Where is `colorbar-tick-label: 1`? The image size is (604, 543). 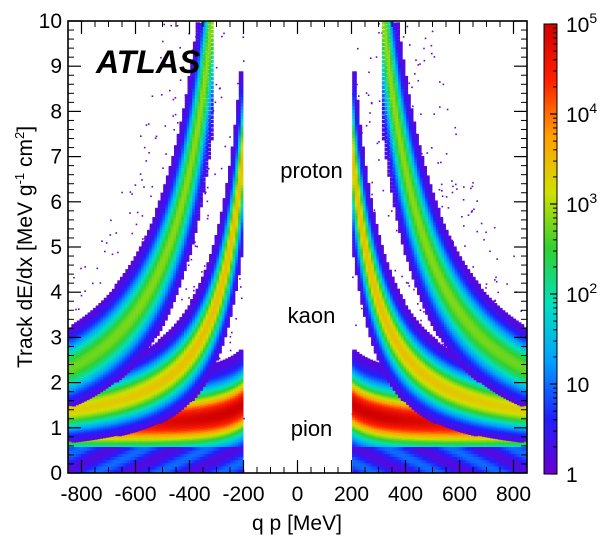
colorbar-tick-label: 1 is located at coordinates (572, 475).